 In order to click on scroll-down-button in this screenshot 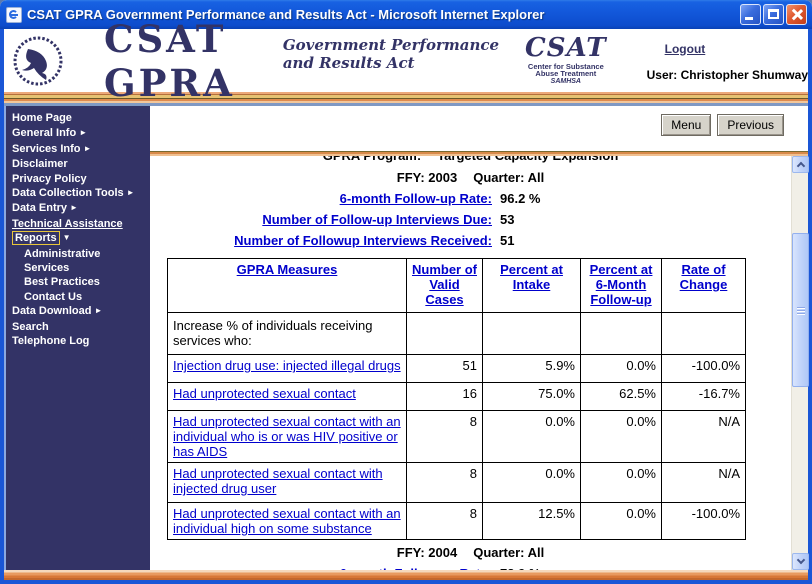, I will do `click(800, 561)`.